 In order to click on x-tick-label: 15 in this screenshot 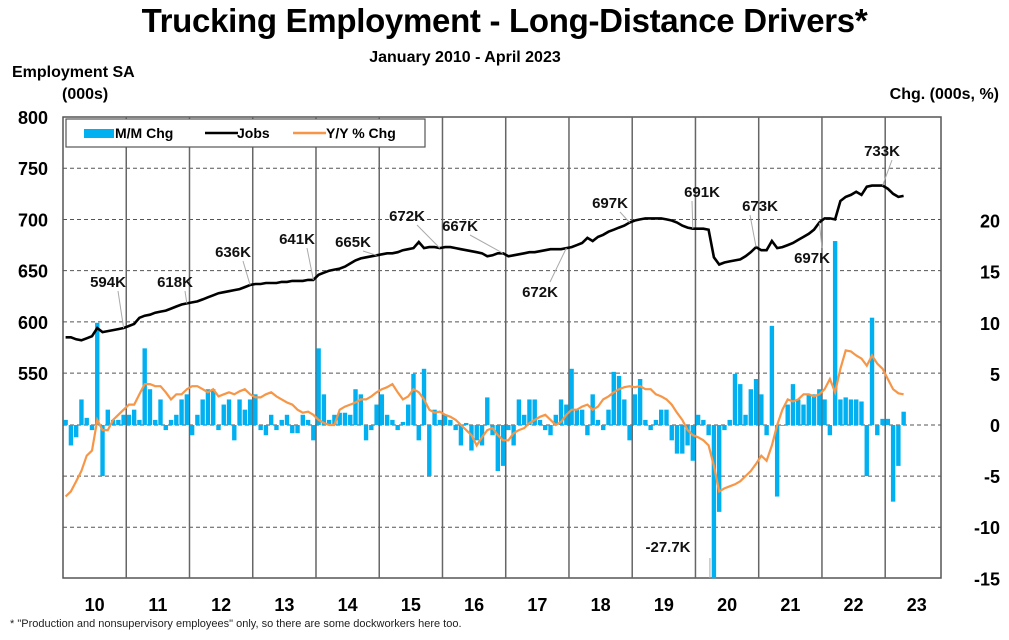, I will do `click(411, 605)`.